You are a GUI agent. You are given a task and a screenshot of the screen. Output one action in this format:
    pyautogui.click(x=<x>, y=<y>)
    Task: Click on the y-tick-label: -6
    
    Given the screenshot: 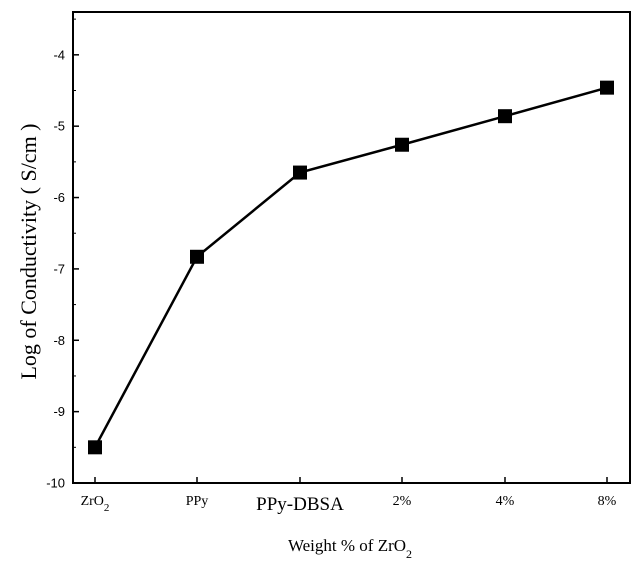 What is the action you would take?
    pyautogui.click(x=59, y=197)
    